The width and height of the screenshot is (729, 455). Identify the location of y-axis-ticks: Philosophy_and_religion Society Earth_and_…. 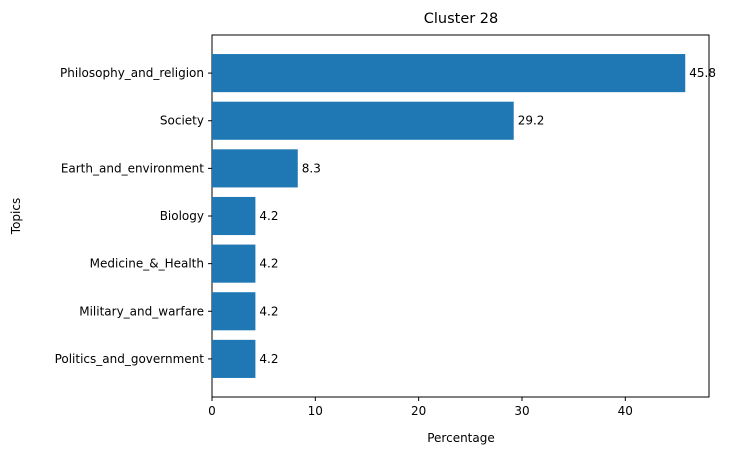
(133, 216).